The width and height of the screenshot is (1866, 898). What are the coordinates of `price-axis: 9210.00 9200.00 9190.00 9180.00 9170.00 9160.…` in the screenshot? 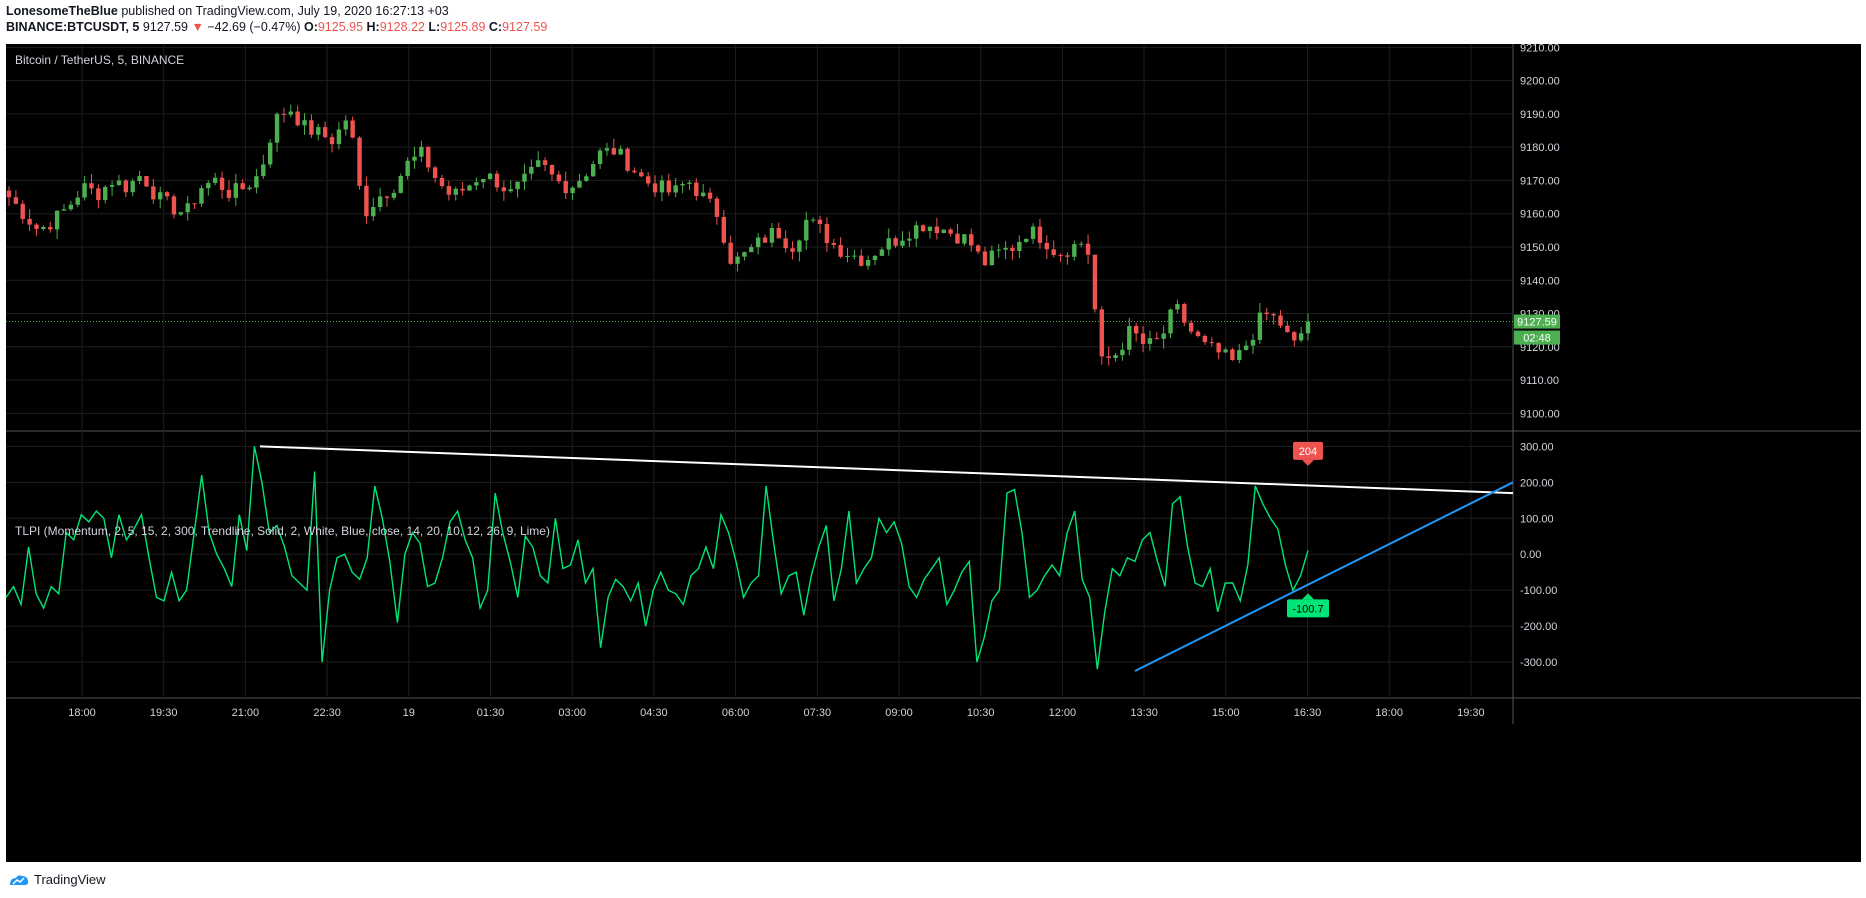 It's located at (1540, 355).